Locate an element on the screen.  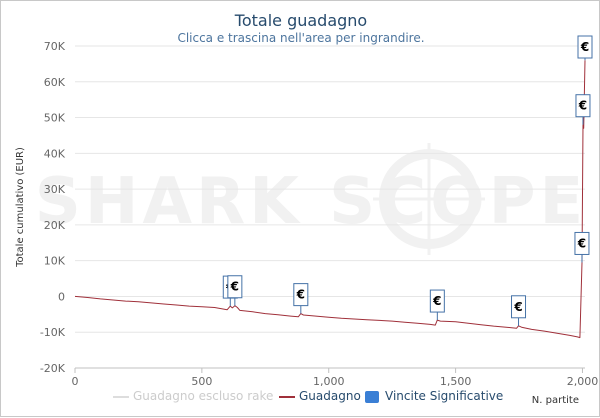
y-tick-label: -10K is located at coordinates (53, 332).